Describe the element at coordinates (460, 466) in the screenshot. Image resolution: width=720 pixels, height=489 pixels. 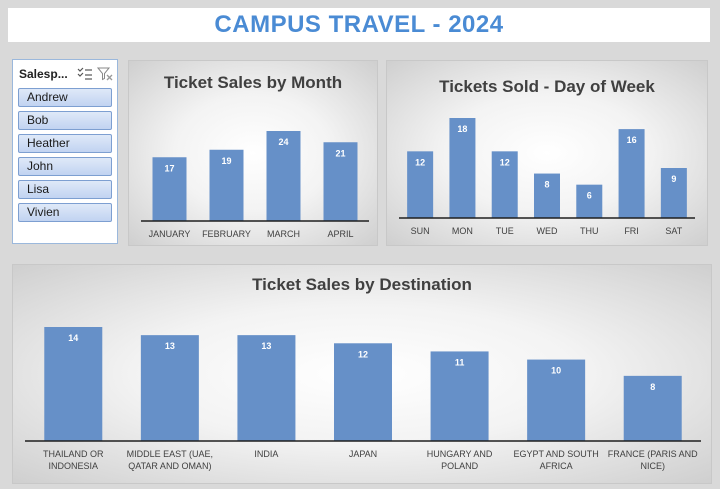
I see `destination-category-label-4-line-1: POLAND` at that location.